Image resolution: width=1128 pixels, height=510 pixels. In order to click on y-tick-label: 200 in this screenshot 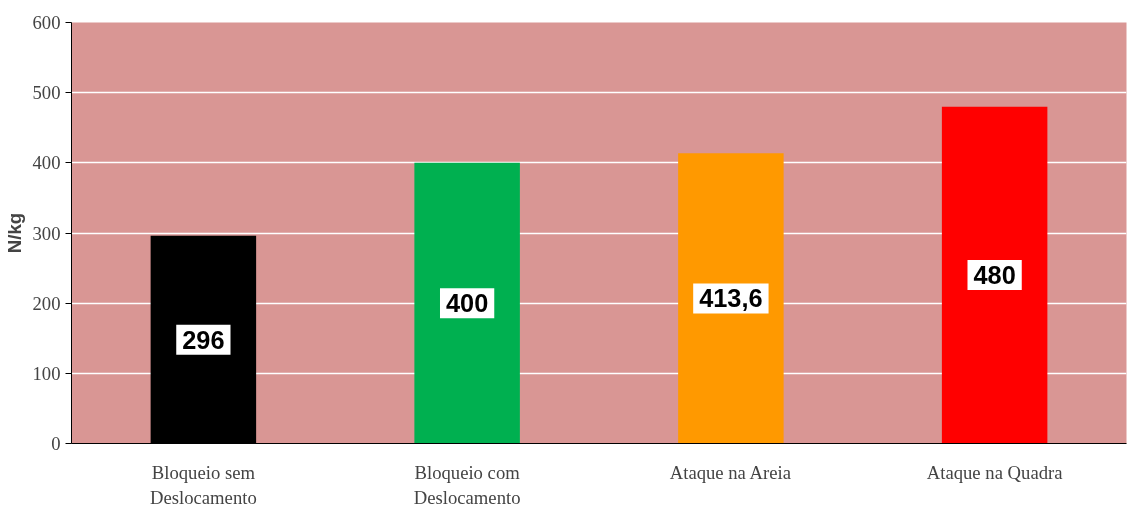, I will do `click(46, 303)`.